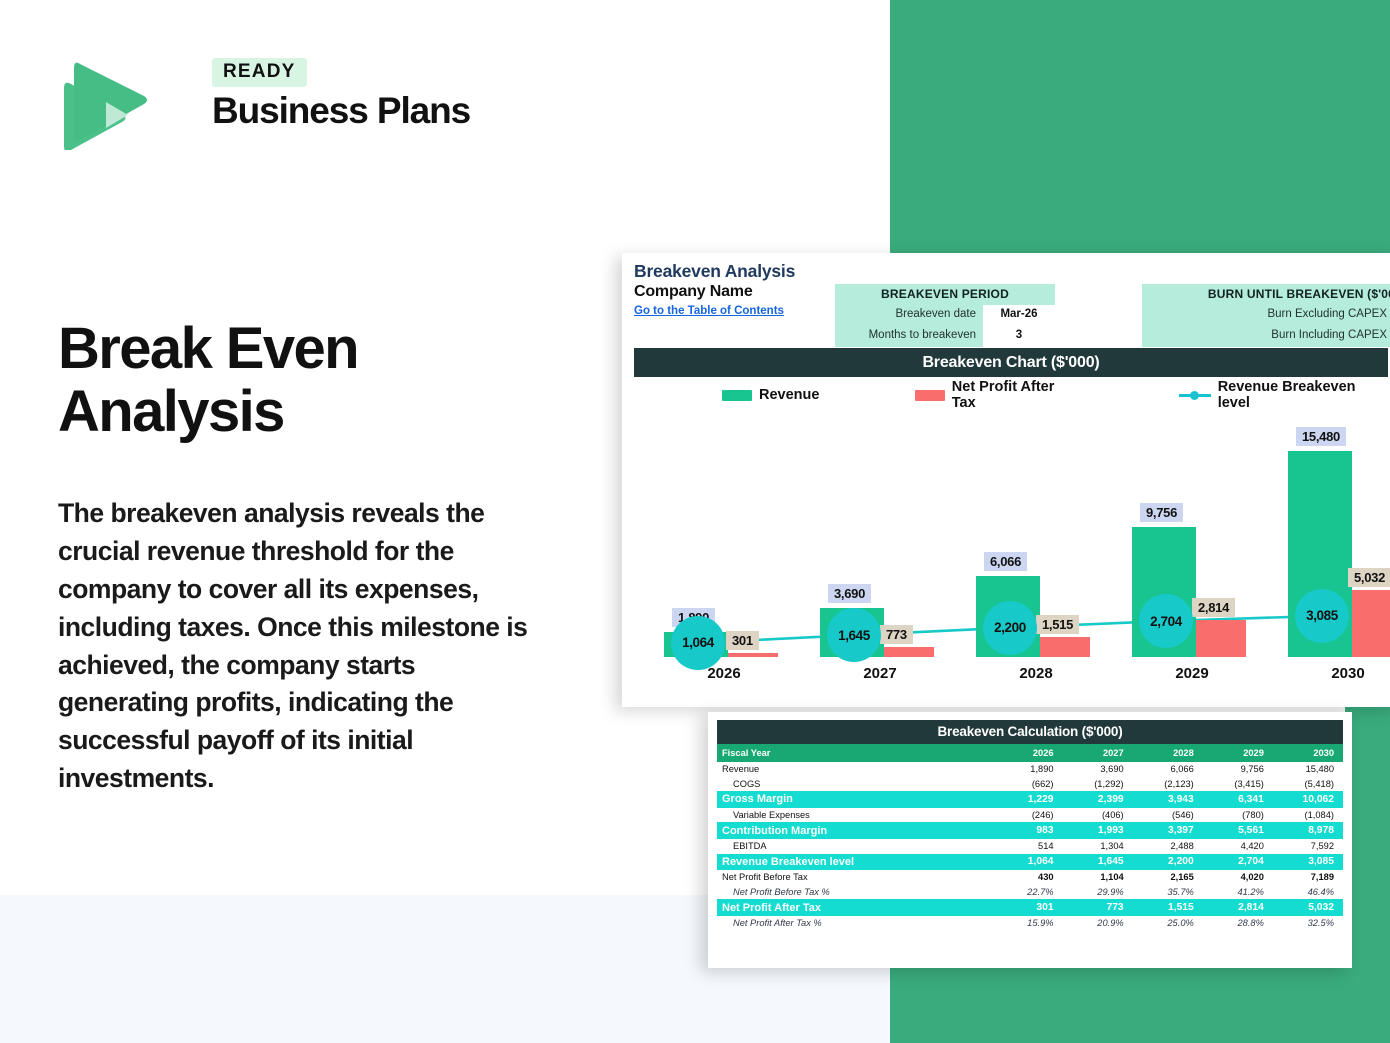 This screenshot has width=1390, height=1043. I want to click on cell-2029: (3,415), so click(1249, 783).